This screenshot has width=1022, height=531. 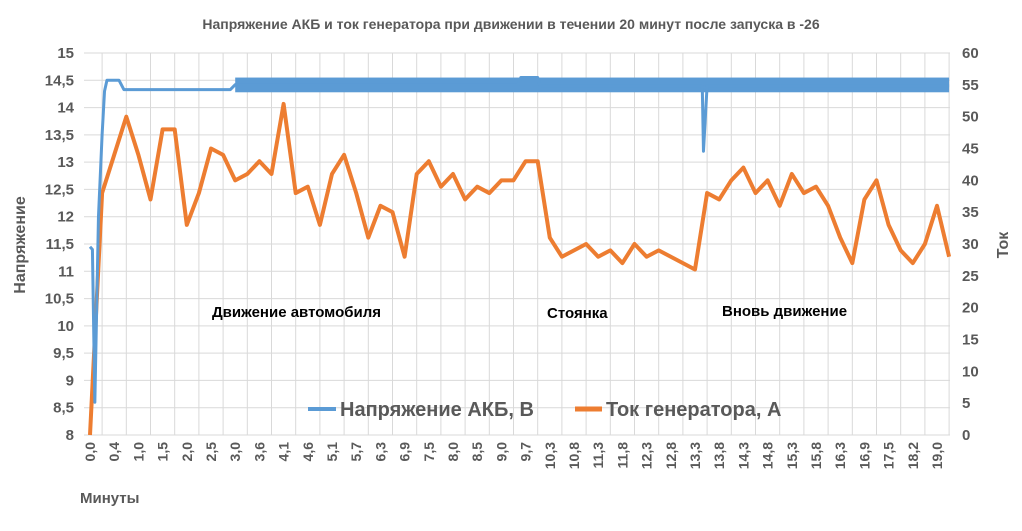 I want to click on x-tick-label: 2,0, so click(x=187, y=452).